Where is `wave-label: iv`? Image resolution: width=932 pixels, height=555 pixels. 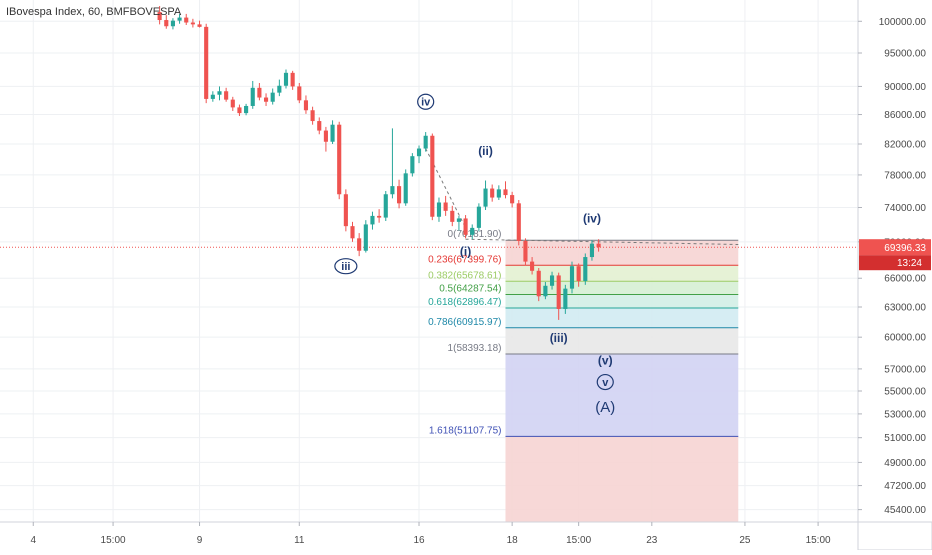
wave-label: iv is located at coordinates (426, 101).